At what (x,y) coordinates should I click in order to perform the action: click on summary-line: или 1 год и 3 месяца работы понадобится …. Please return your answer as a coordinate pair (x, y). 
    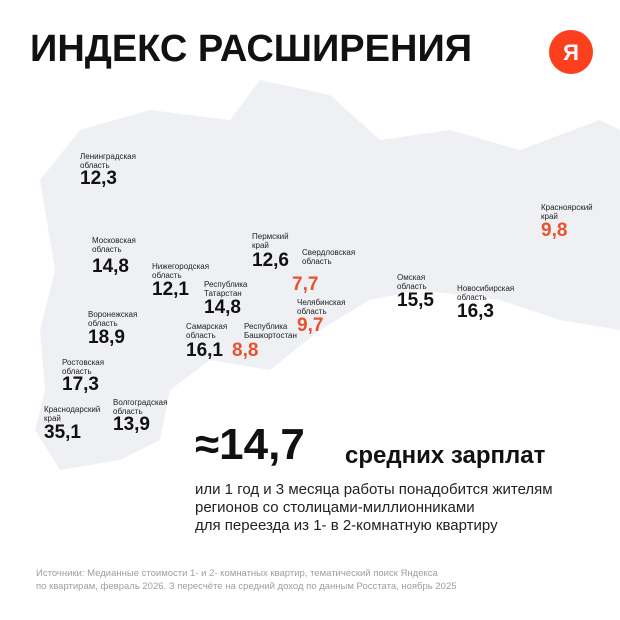
    Looking at the image, I should click on (374, 489).